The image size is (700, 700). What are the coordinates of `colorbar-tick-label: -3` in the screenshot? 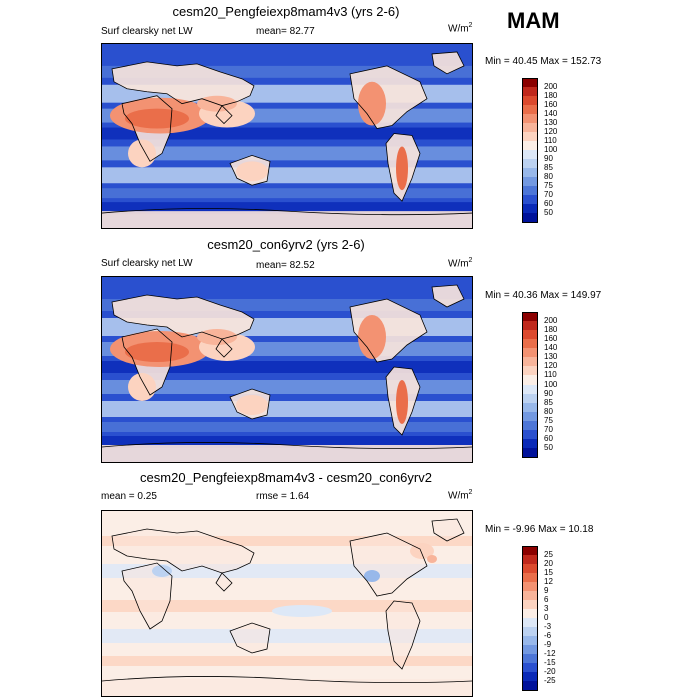 It's located at (548, 626).